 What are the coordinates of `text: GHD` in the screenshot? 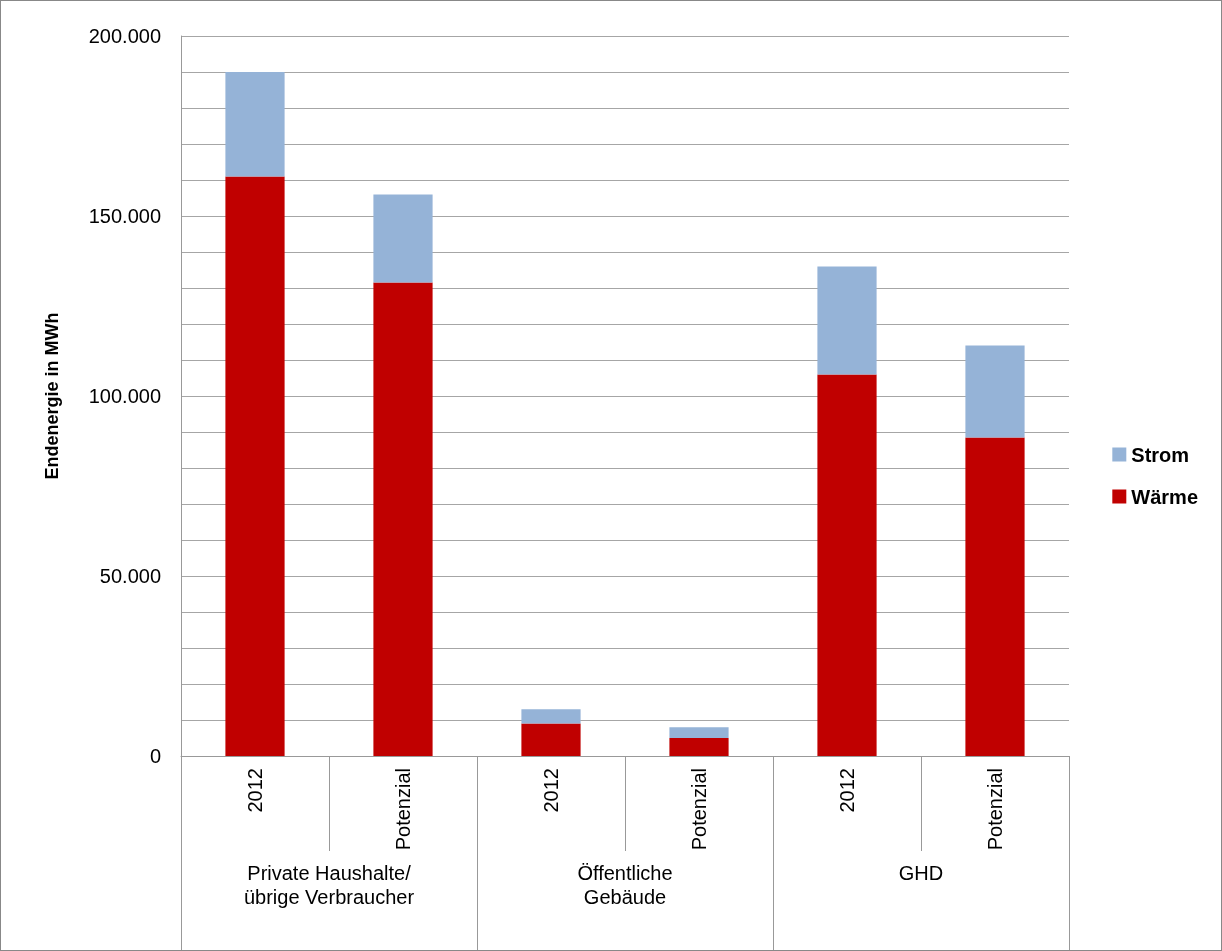 It's located at (921, 873).